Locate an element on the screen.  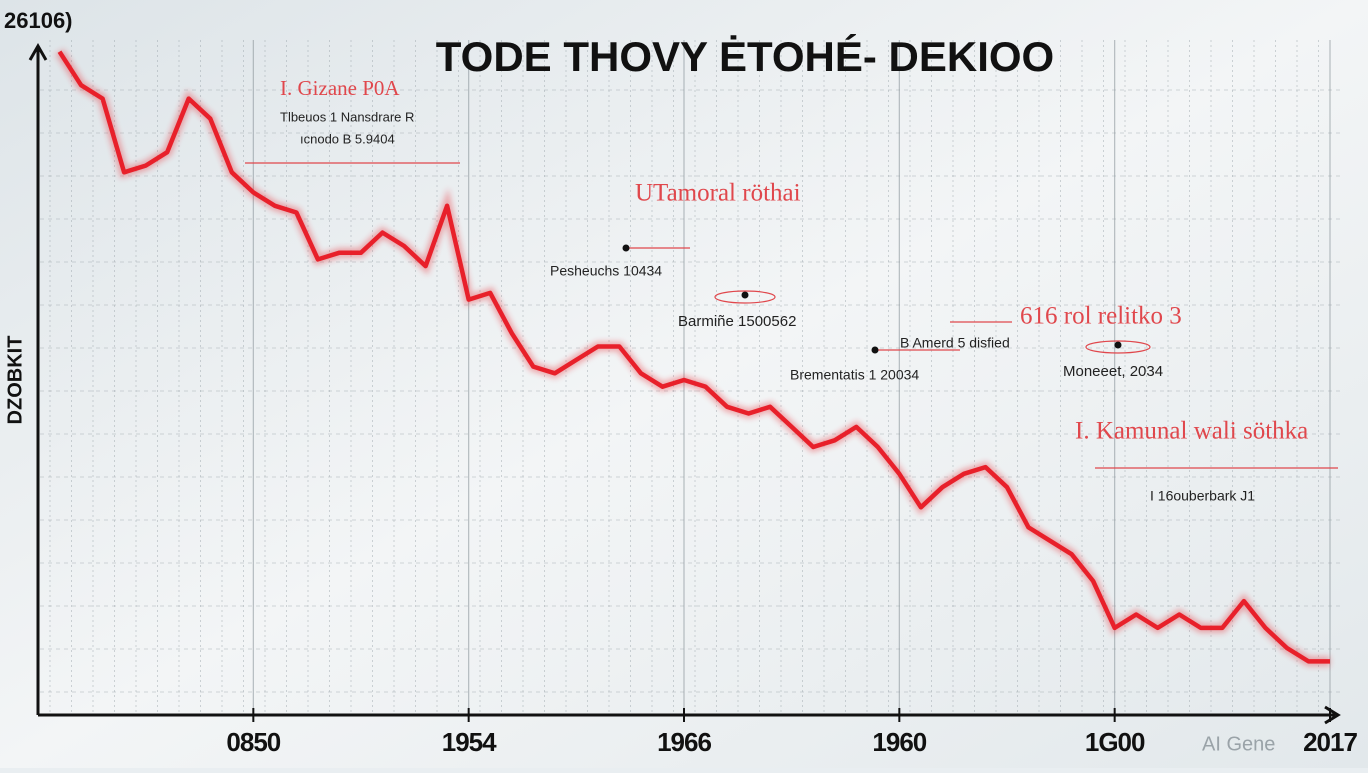
annotation: Barmiñe 1500562 is located at coordinates (737, 321).